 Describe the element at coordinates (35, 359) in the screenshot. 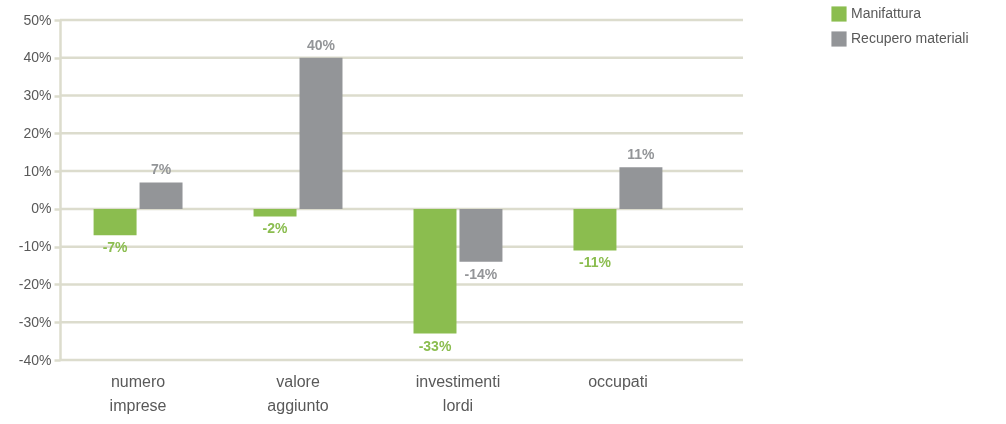

I see `y-tick-label: -40%` at that location.